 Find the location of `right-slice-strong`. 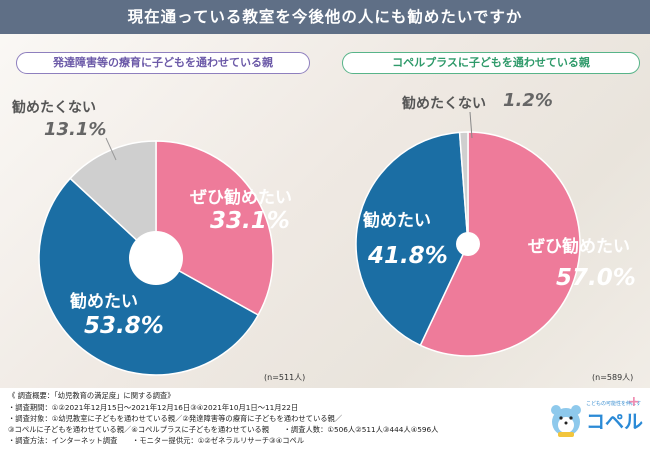

right-slice-strong is located at coordinates (500, 244).